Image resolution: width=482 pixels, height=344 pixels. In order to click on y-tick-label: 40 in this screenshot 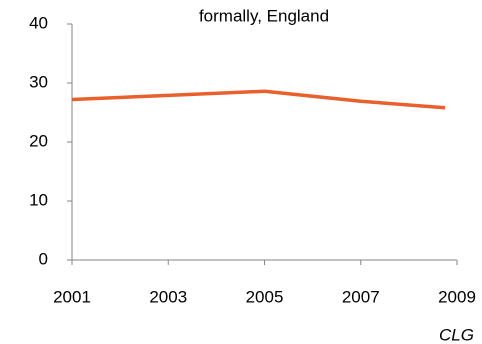, I will do `click(38, 22)`.